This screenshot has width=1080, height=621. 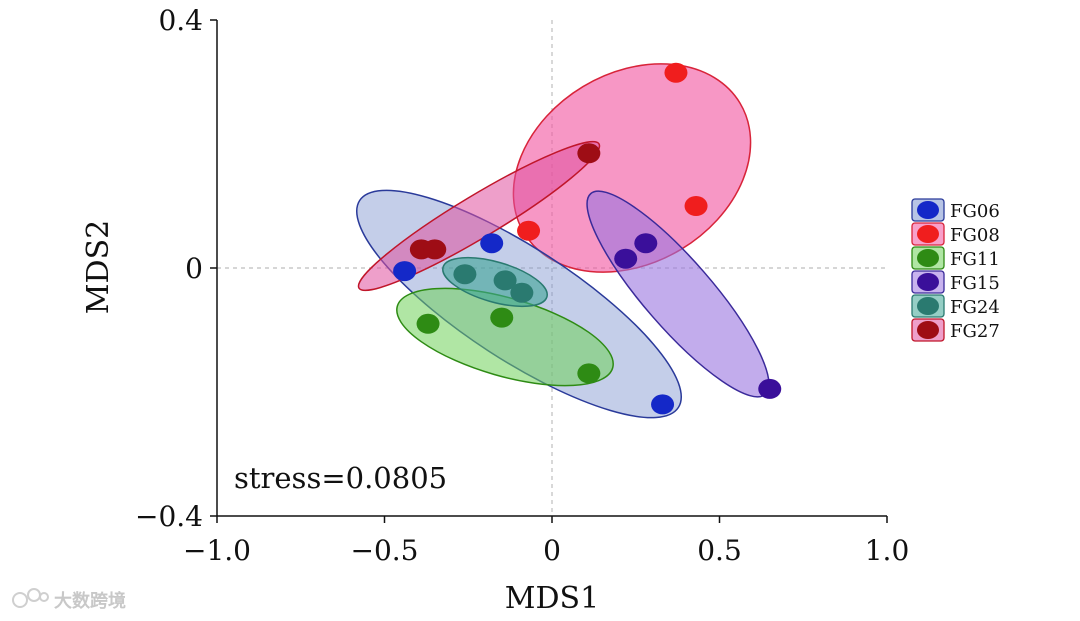 I want to click on legend-item-fg08: FG08, so click(x=955, y=234).